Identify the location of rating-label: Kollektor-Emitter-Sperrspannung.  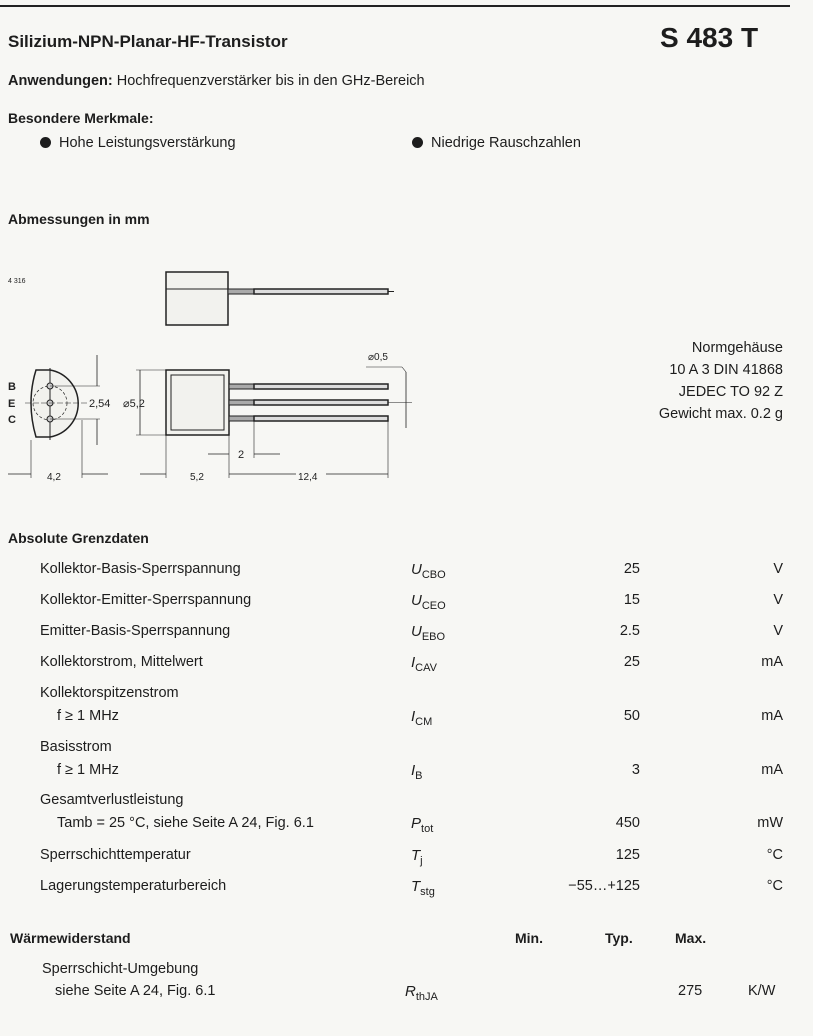
(146, 600).